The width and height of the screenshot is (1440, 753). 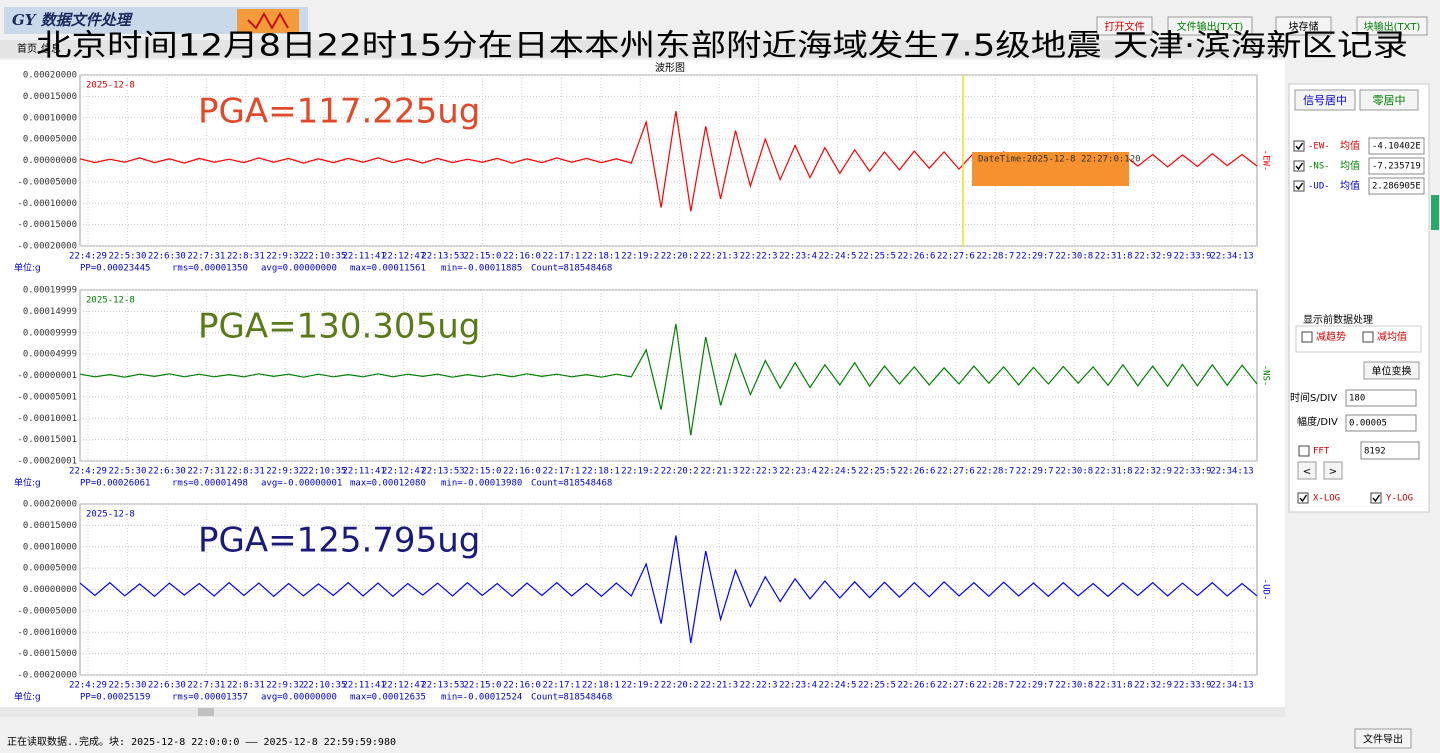 I want to click on button-label: 文件导出, so click(x=1383, y=739).